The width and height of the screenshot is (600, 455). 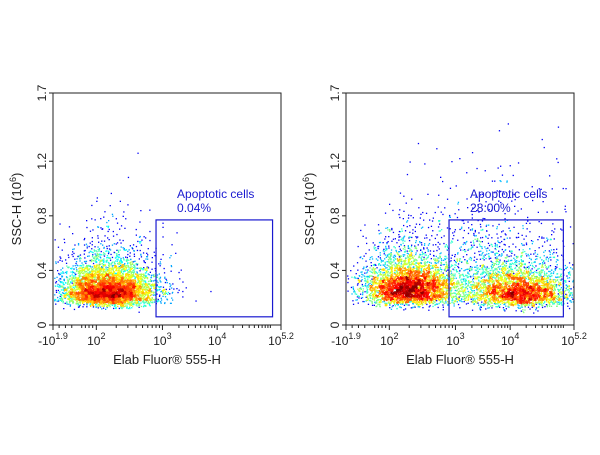 I want to click on y-tick-label: 1.2, so click(x=42, y=161).